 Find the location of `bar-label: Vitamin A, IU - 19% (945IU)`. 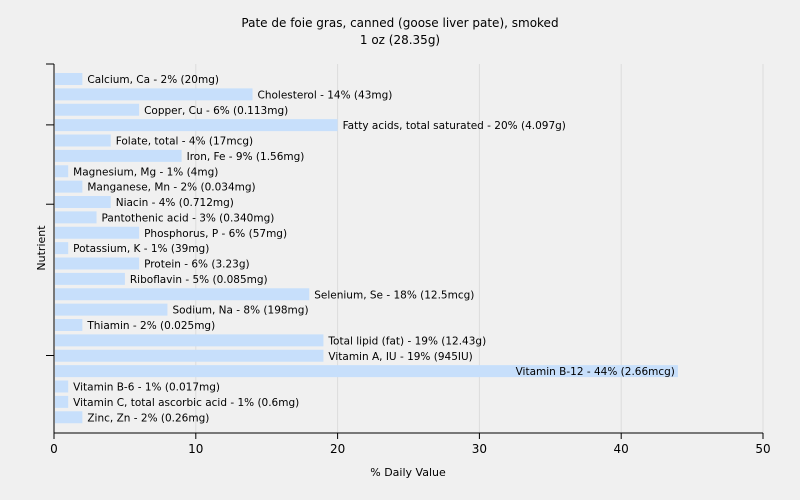

bar-label: Vitamin A, IU - 19% (945IU) is located at coordinates (400, 357).